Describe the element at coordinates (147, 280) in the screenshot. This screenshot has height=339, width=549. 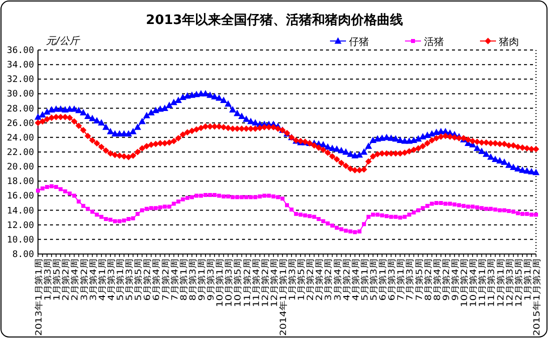
I see `x-tick-label: 6月第2周` at that location.